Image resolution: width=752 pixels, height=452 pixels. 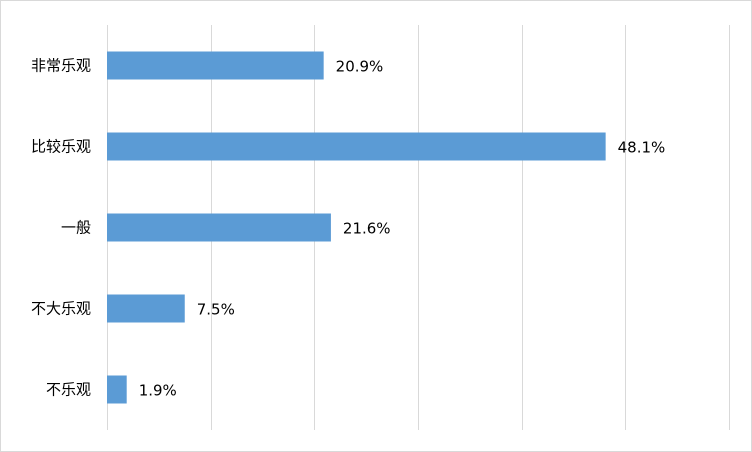 What do you see at coordinates (76, 228) in the screenshot?
I see `category-label: 一般` at bounding box center [76, 228].